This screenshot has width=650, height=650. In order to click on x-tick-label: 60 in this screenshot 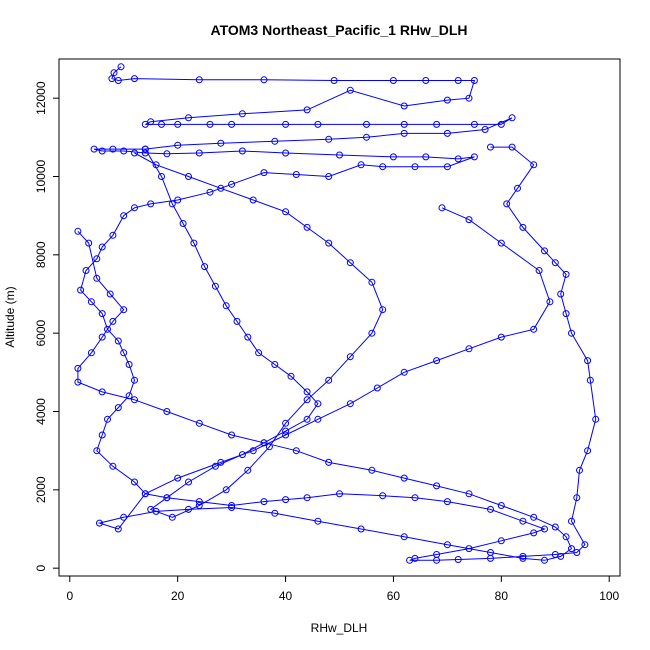, I will do `click(394, 596)`.